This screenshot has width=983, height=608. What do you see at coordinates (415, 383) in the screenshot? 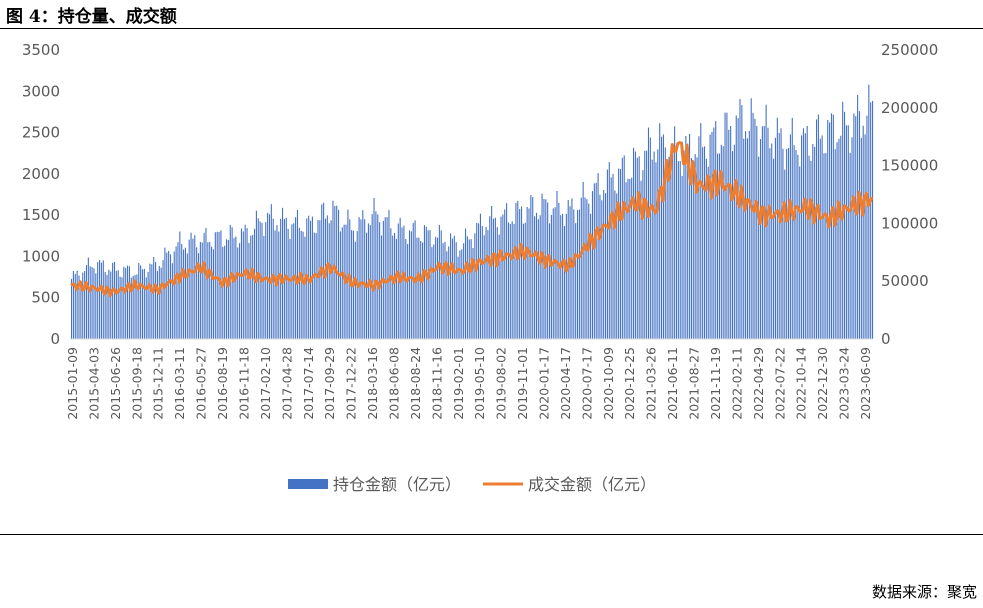
I see `x-tick-label: 2018-08-24` at bounding box center [415, 383].